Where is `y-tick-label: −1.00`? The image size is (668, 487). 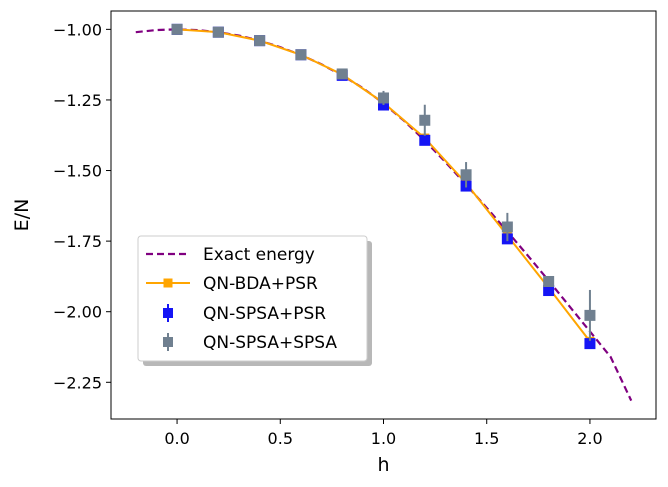
y-tick-label: −1.00 is located at coordinates (77, 29).